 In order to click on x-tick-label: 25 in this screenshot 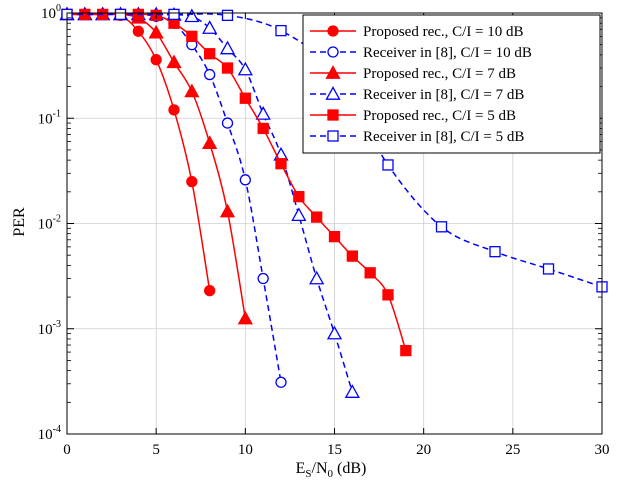, I will do `click(512, 450)`.